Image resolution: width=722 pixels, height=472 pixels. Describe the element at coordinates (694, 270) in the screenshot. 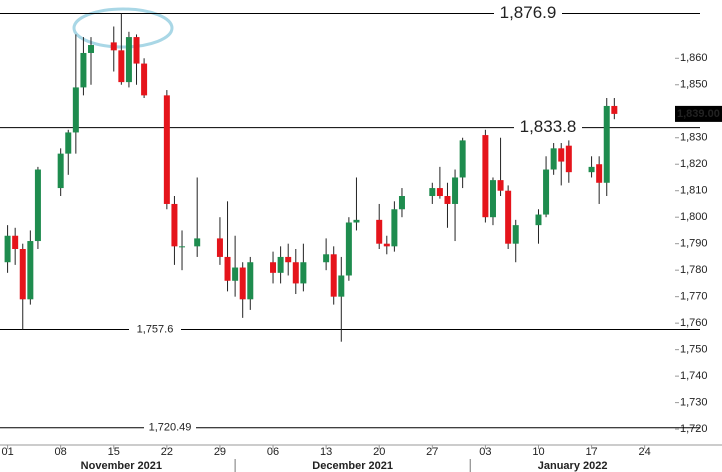

I see `y-tick-label: 1,780` at that location.